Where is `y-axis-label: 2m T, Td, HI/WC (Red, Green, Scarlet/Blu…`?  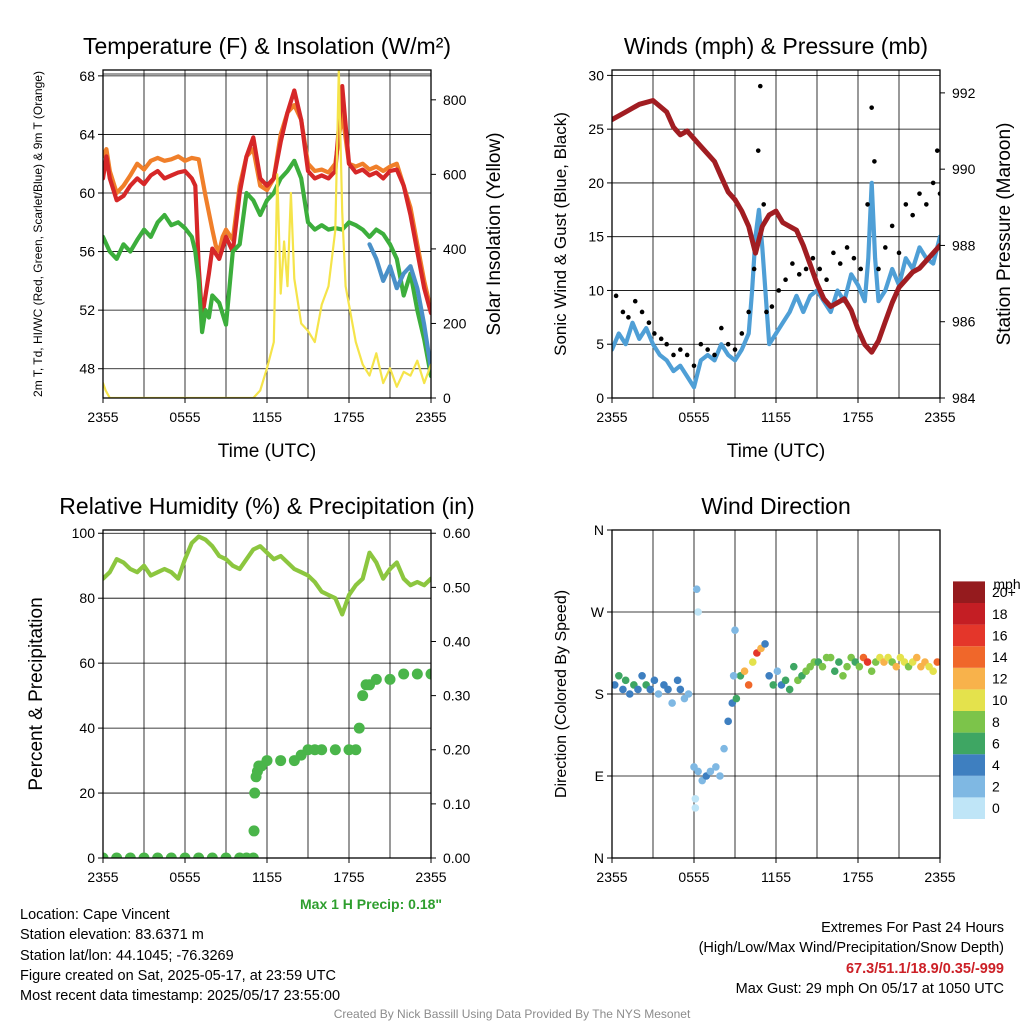
y-axis-label: 2m T, Td, HI/WC (Red, Green, Scarlet/Blu… is located at coordinates (38, 234).